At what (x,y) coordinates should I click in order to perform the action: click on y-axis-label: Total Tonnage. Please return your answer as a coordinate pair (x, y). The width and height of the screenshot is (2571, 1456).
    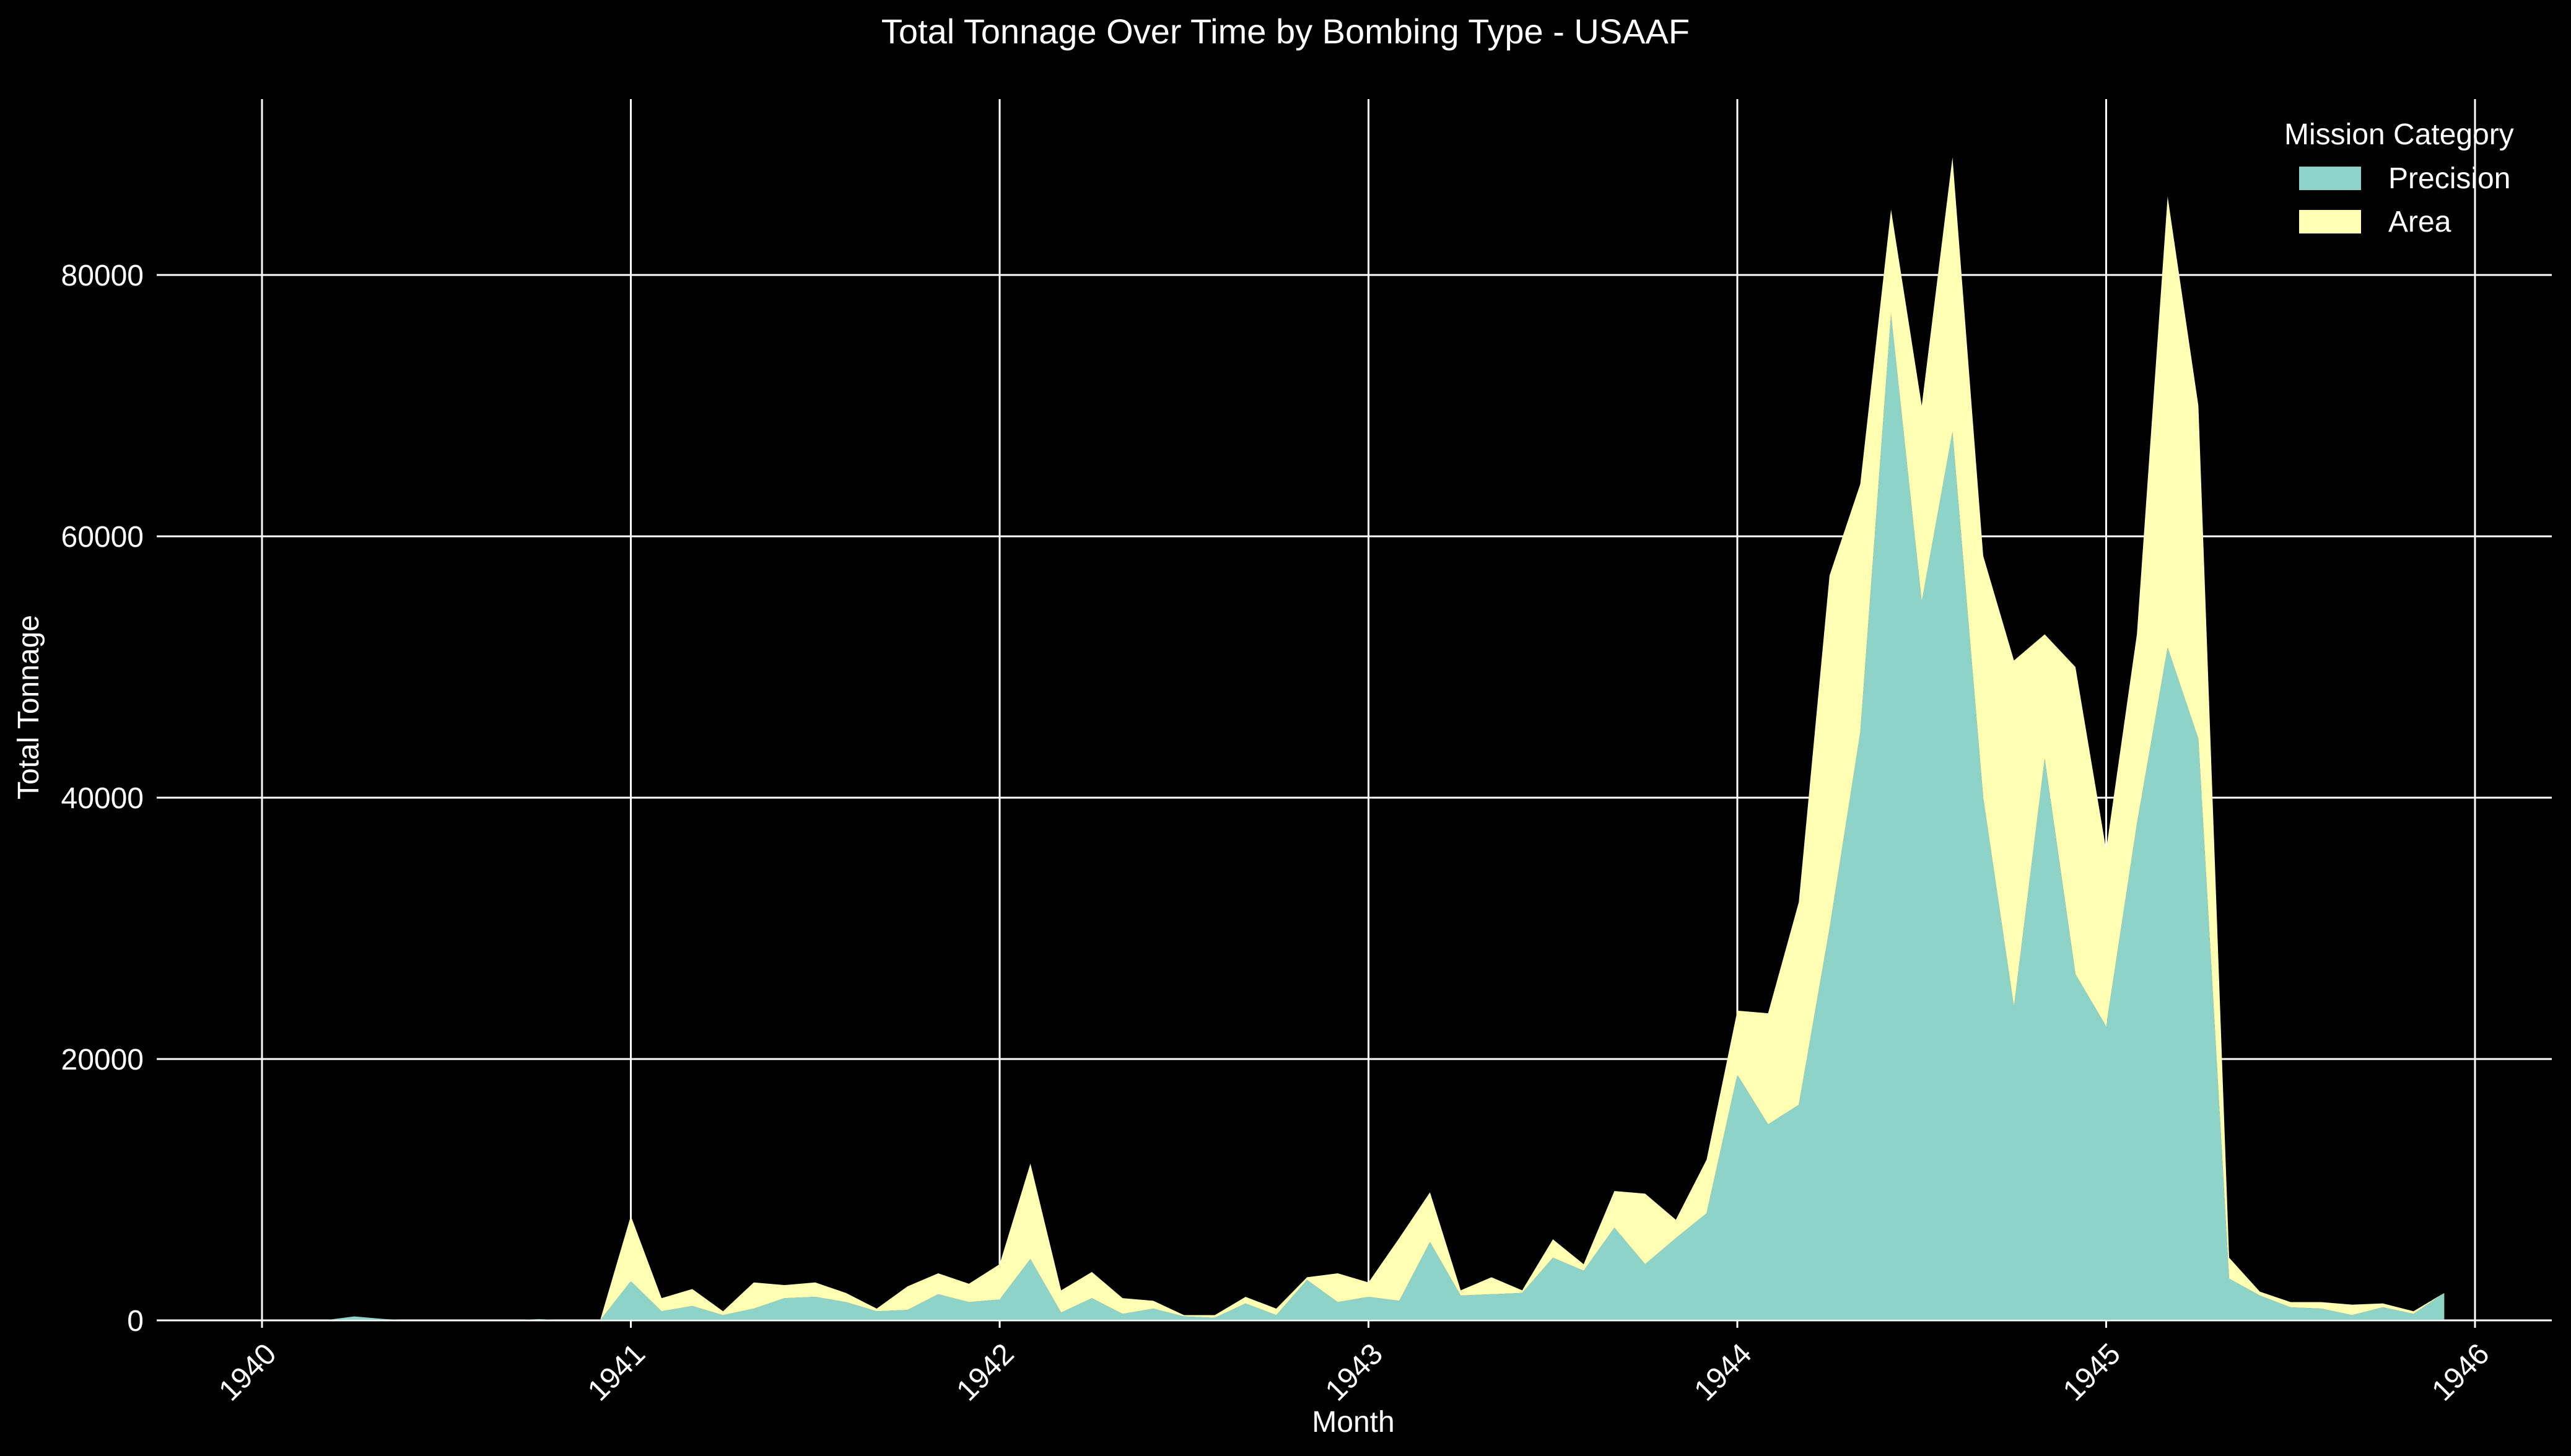
    Looking at the image, I should click on (28, 708).